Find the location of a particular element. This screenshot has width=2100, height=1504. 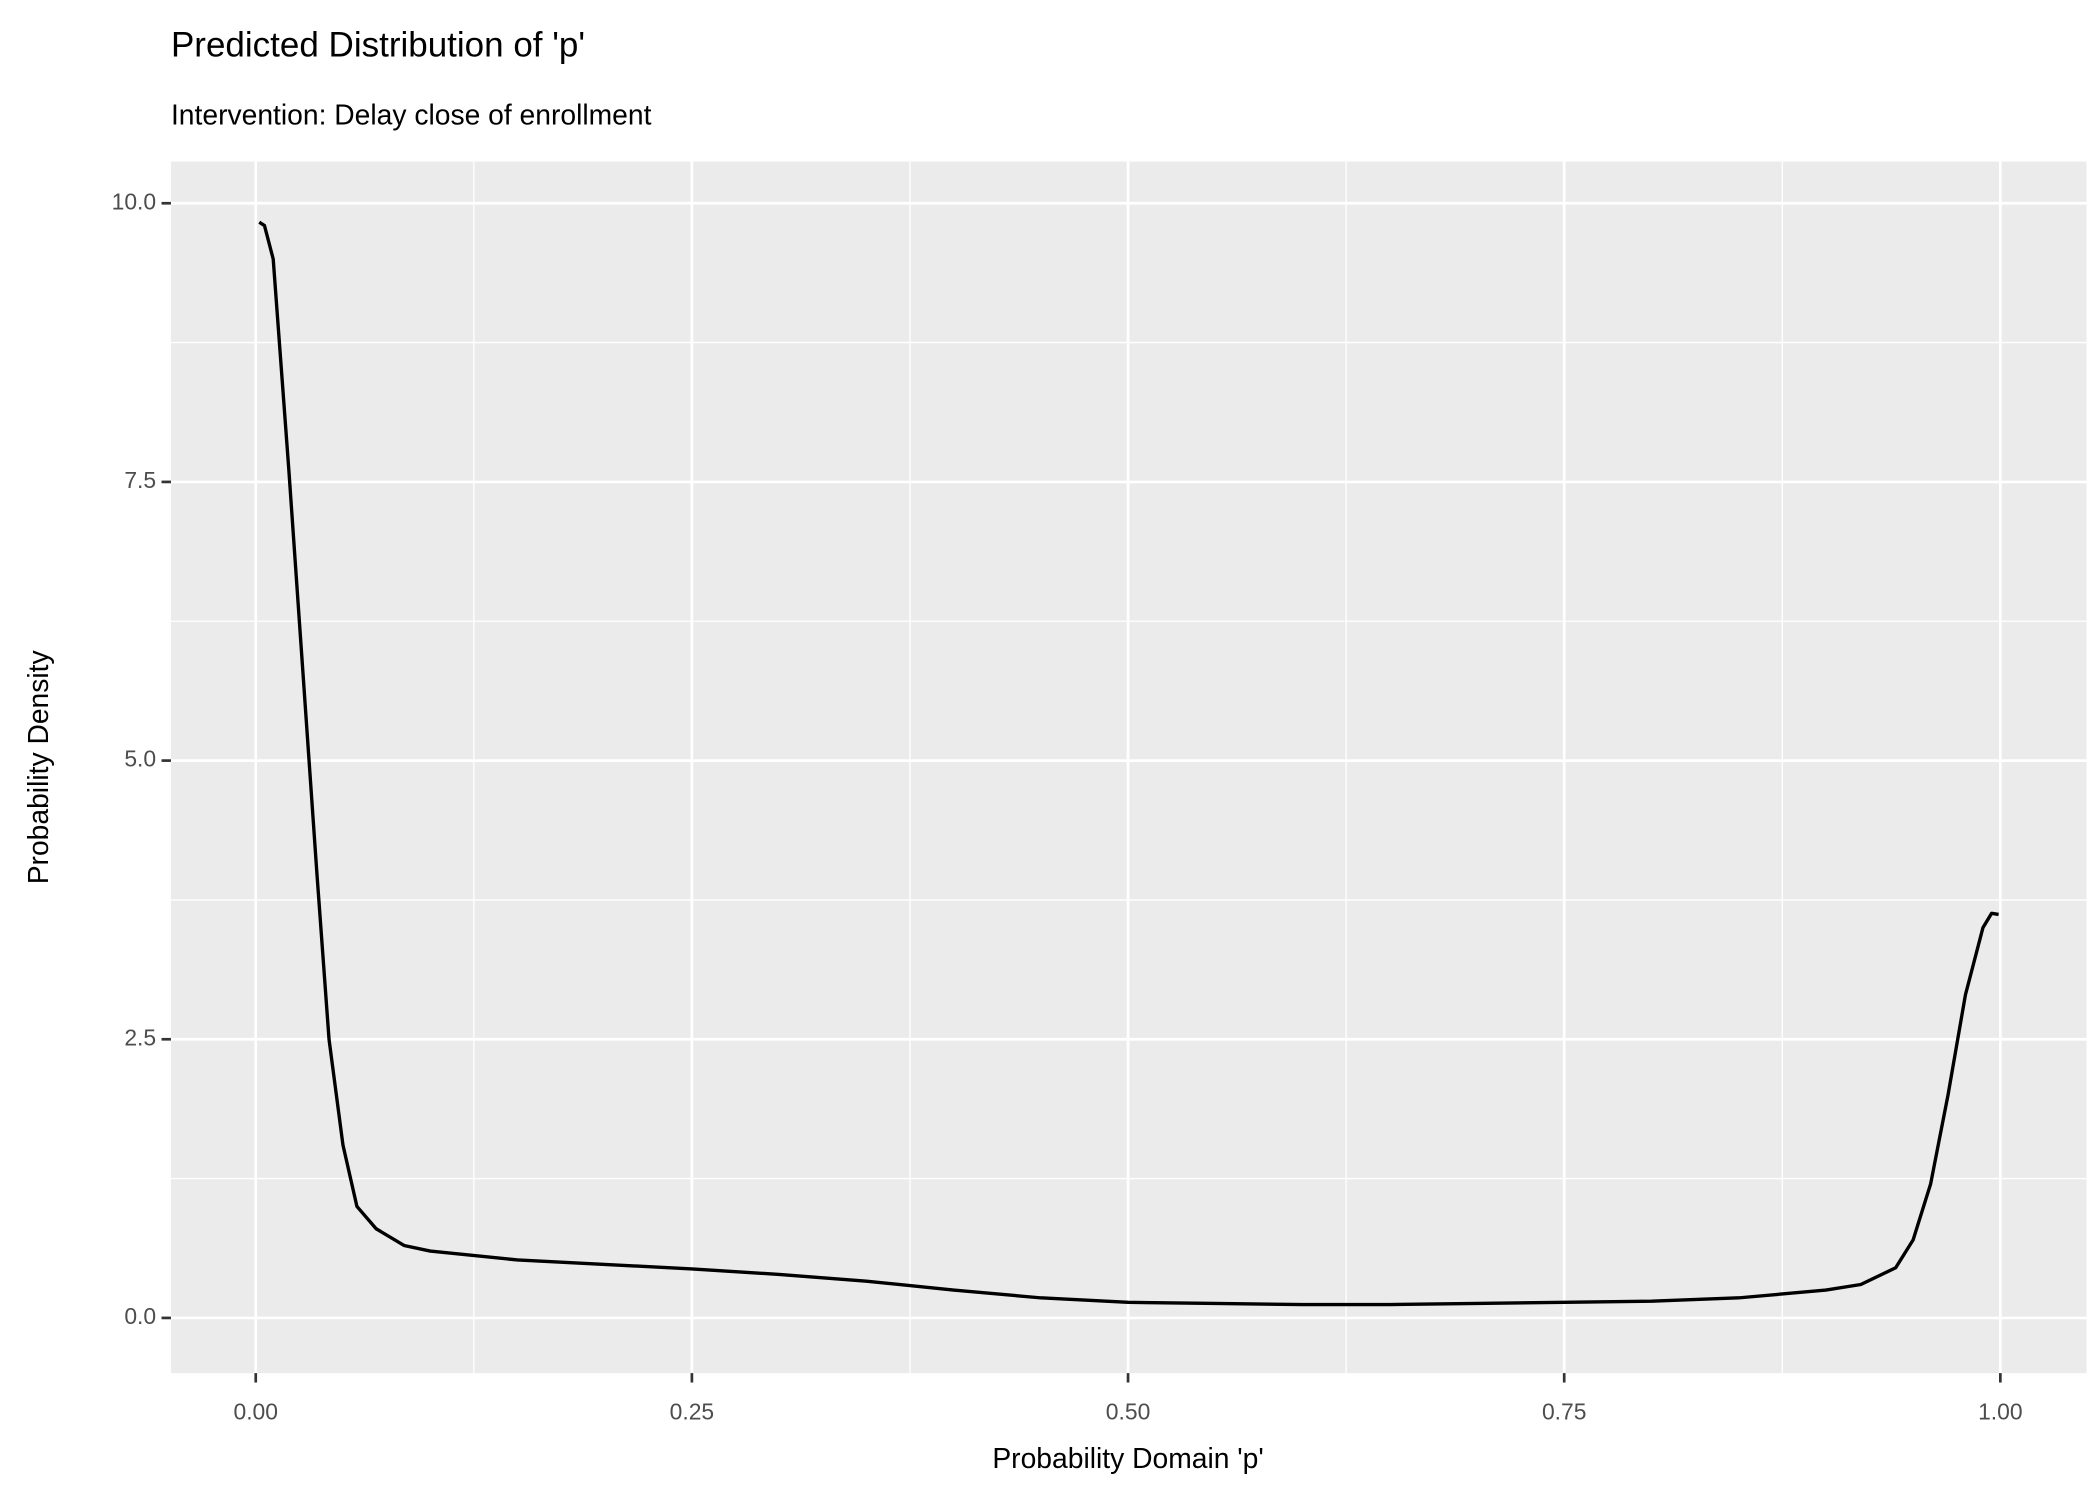

y-tick-label: 2.5 is located at coordinates (140, 1037).